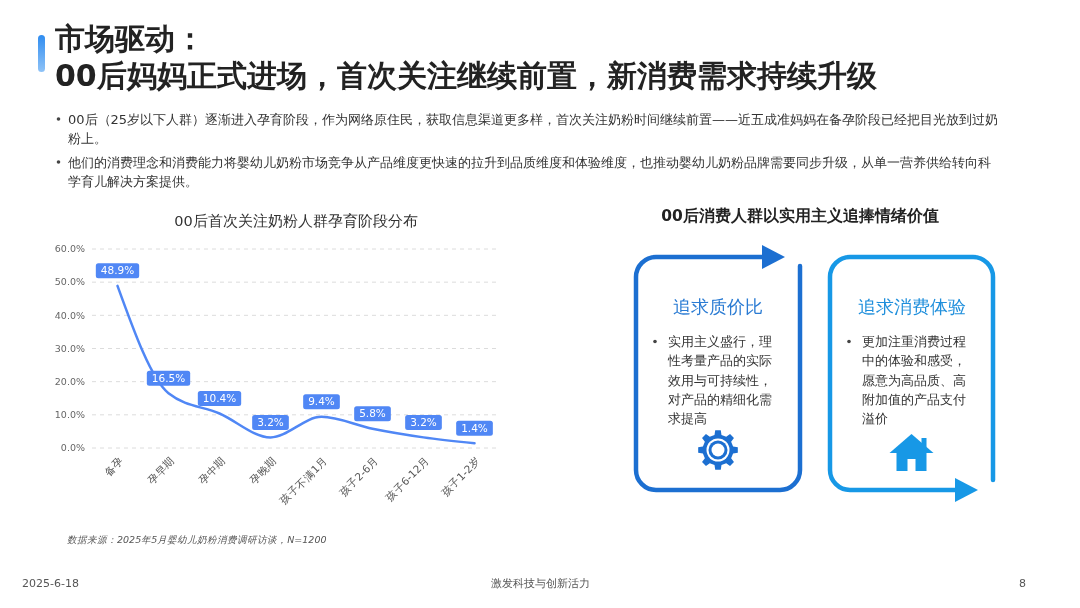  I want to click on text: 市场驱动：, so click(129, 38).